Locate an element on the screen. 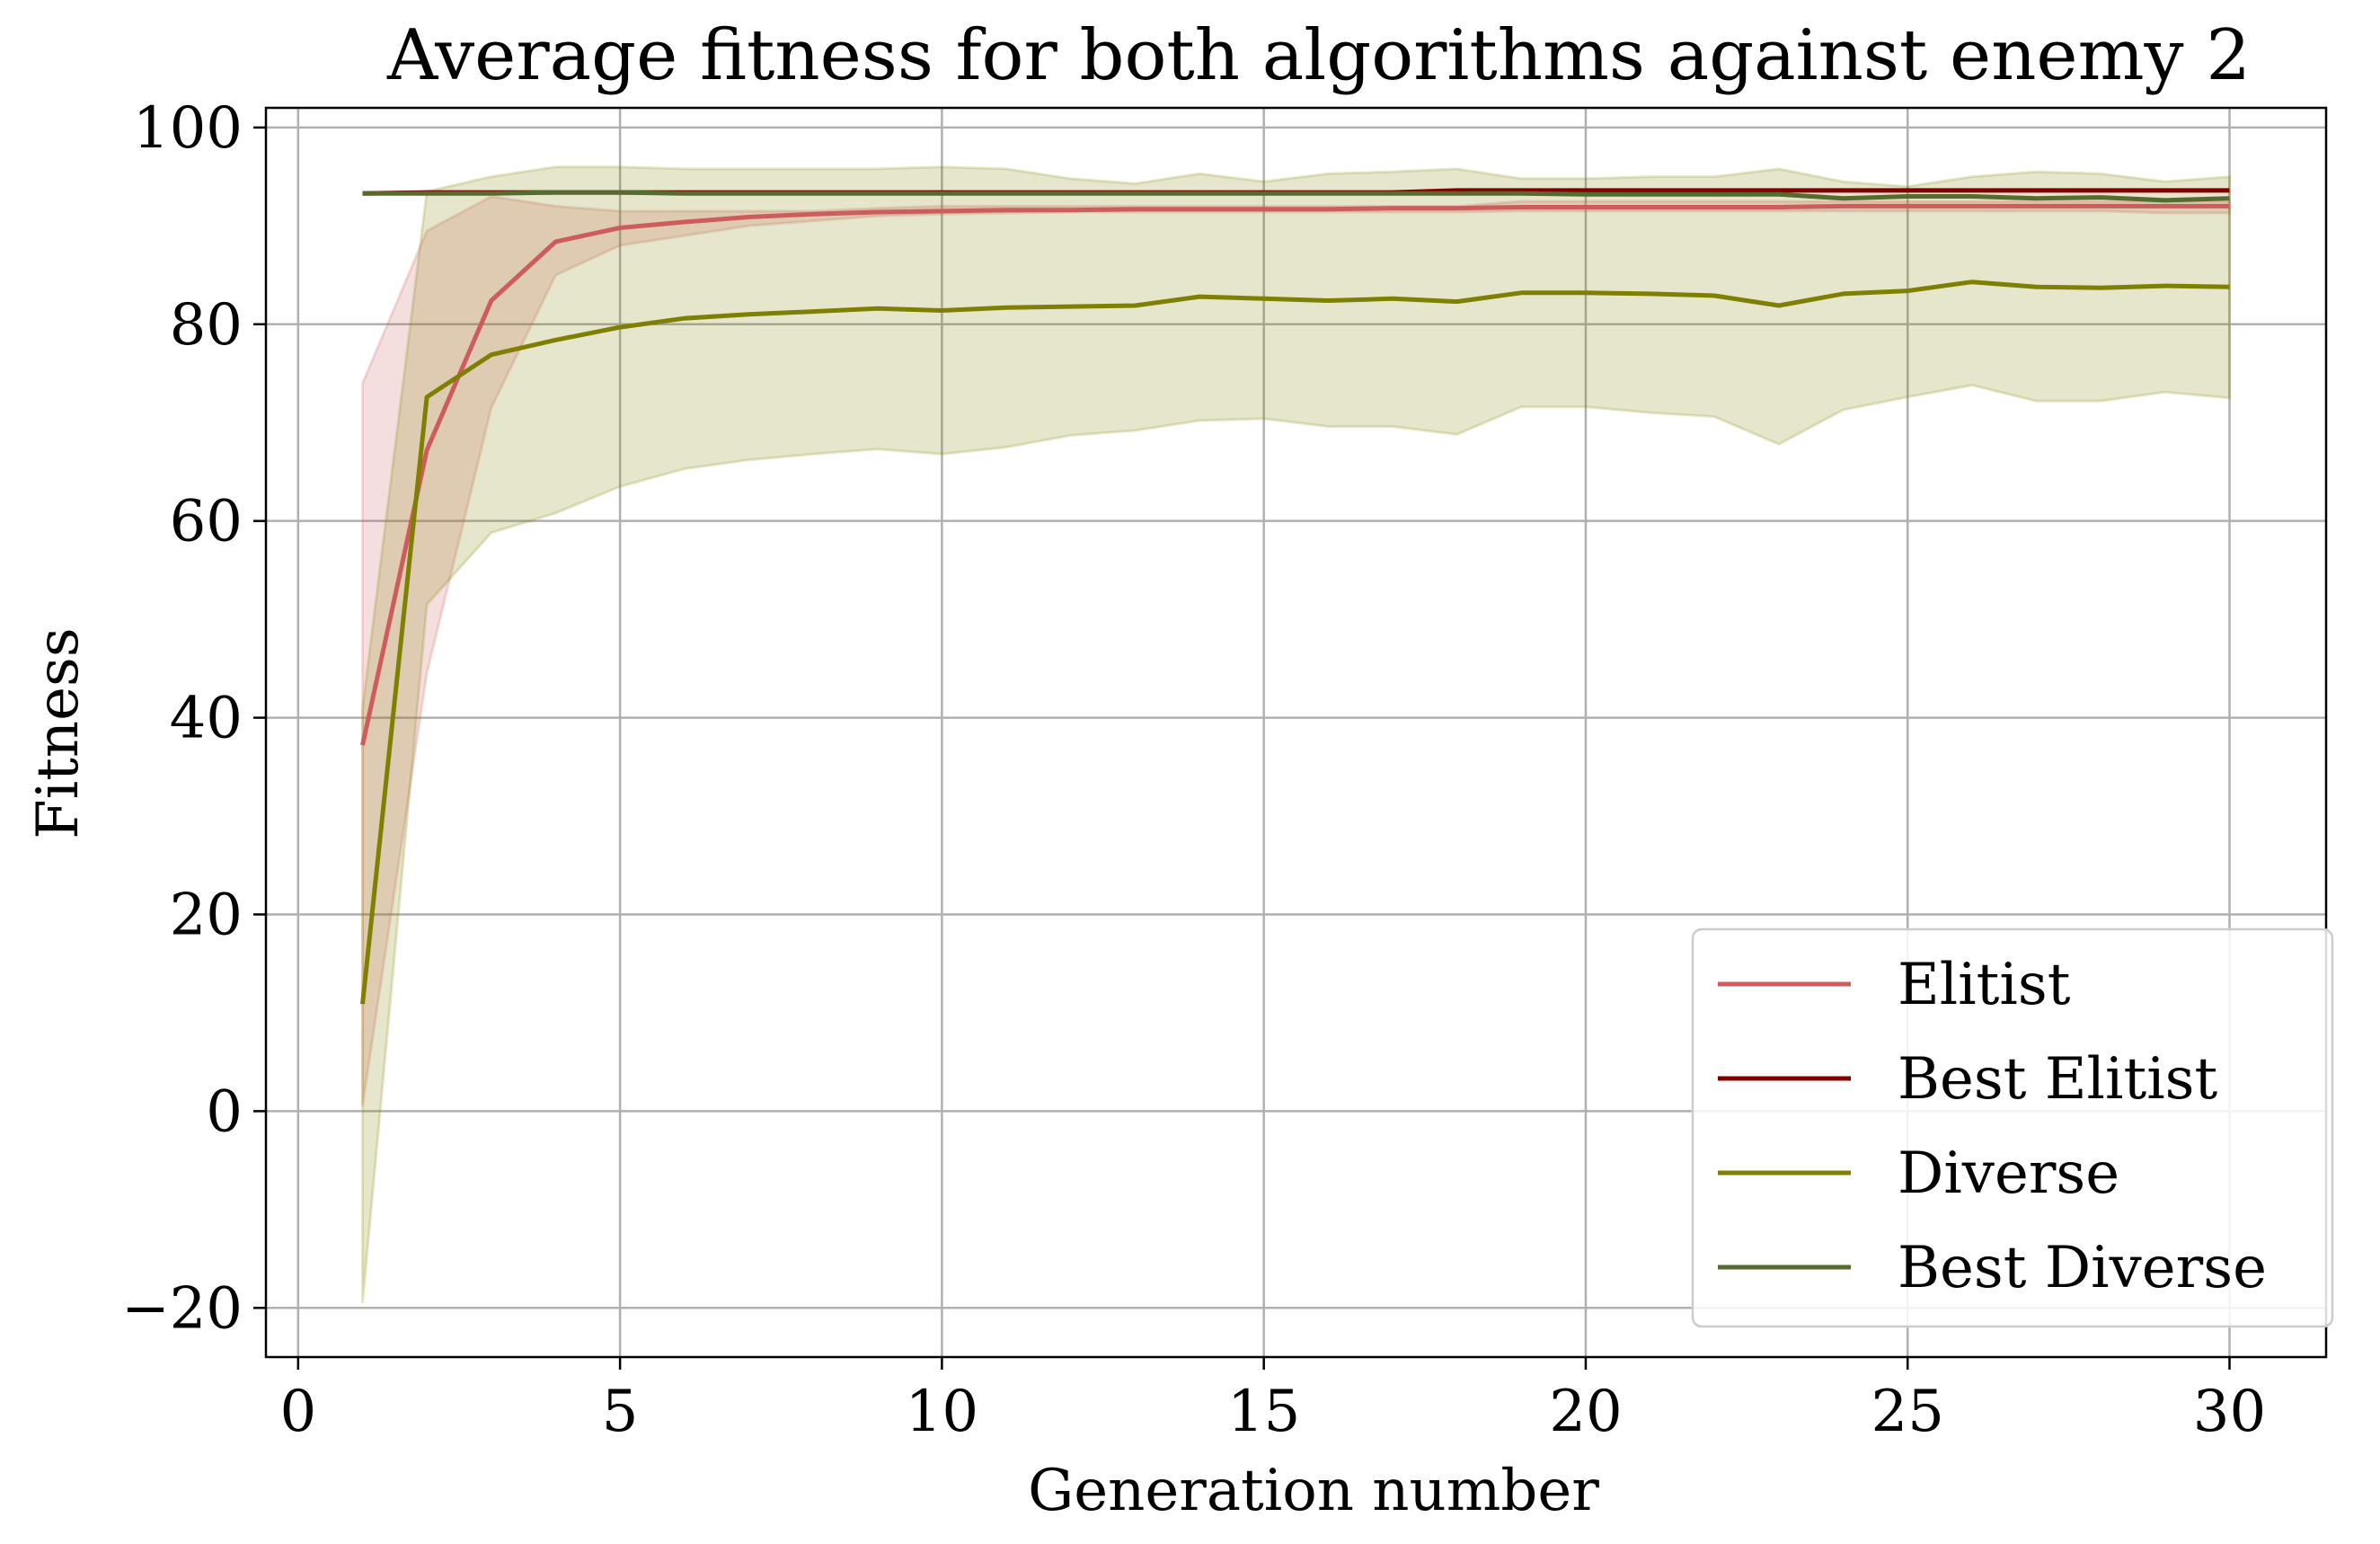  x-tick-label: 20 is located at coordinates (1586, 1412).